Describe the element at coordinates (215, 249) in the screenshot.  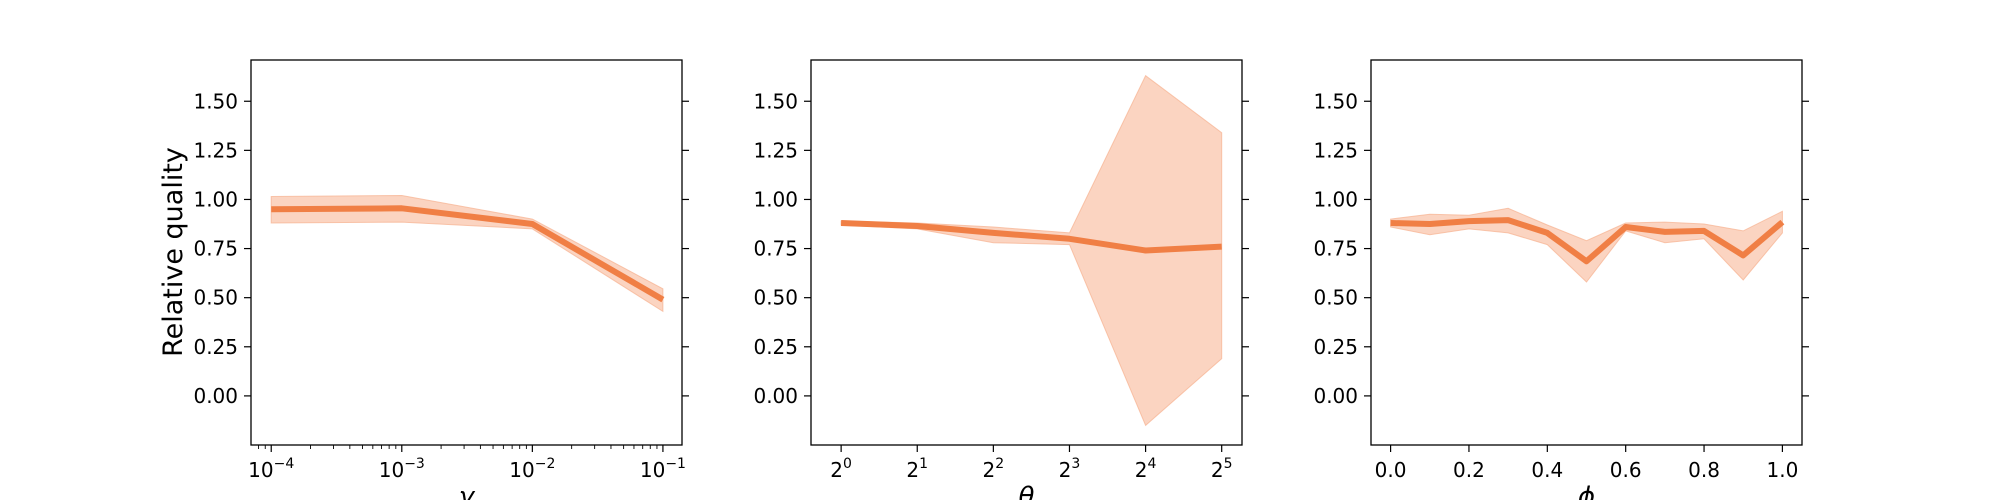
I see `gamma-ytick-label: 0.75` at that location.